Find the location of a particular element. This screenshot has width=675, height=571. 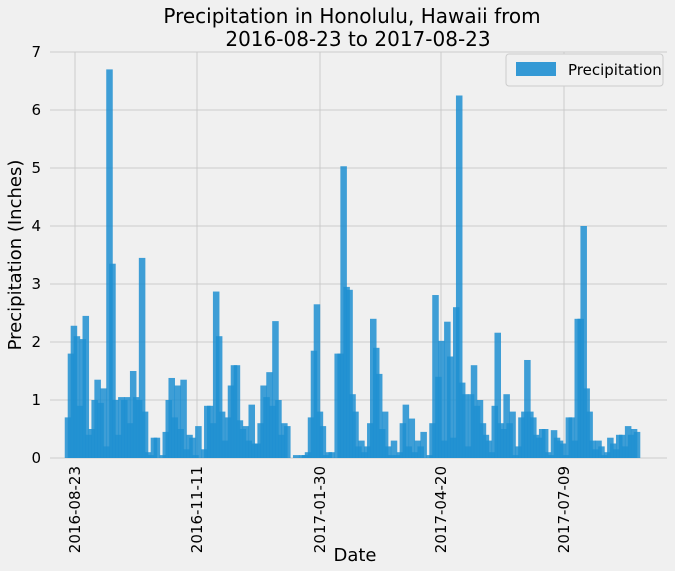

y-tick-label: 3 is located at coordinates (36, 284).